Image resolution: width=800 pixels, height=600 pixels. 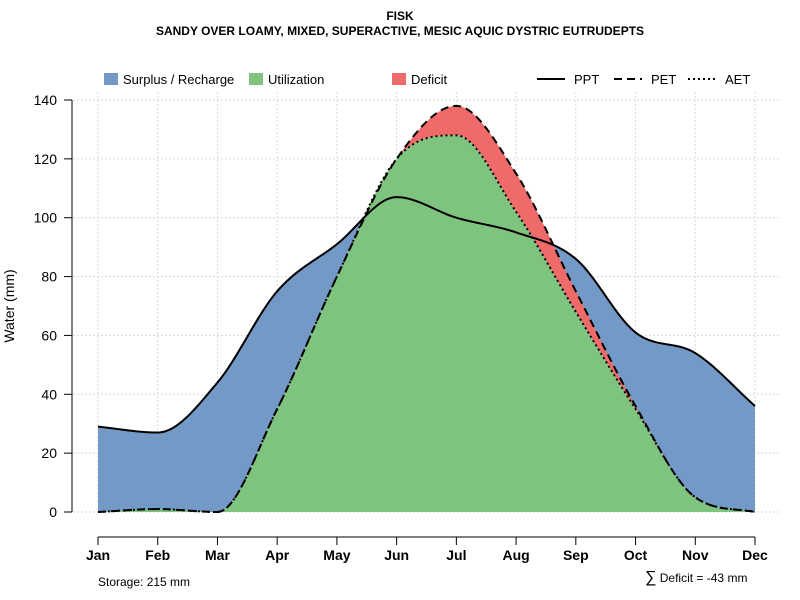 I want to click on legend-label-pet: PET, so click(x=663, y=79).